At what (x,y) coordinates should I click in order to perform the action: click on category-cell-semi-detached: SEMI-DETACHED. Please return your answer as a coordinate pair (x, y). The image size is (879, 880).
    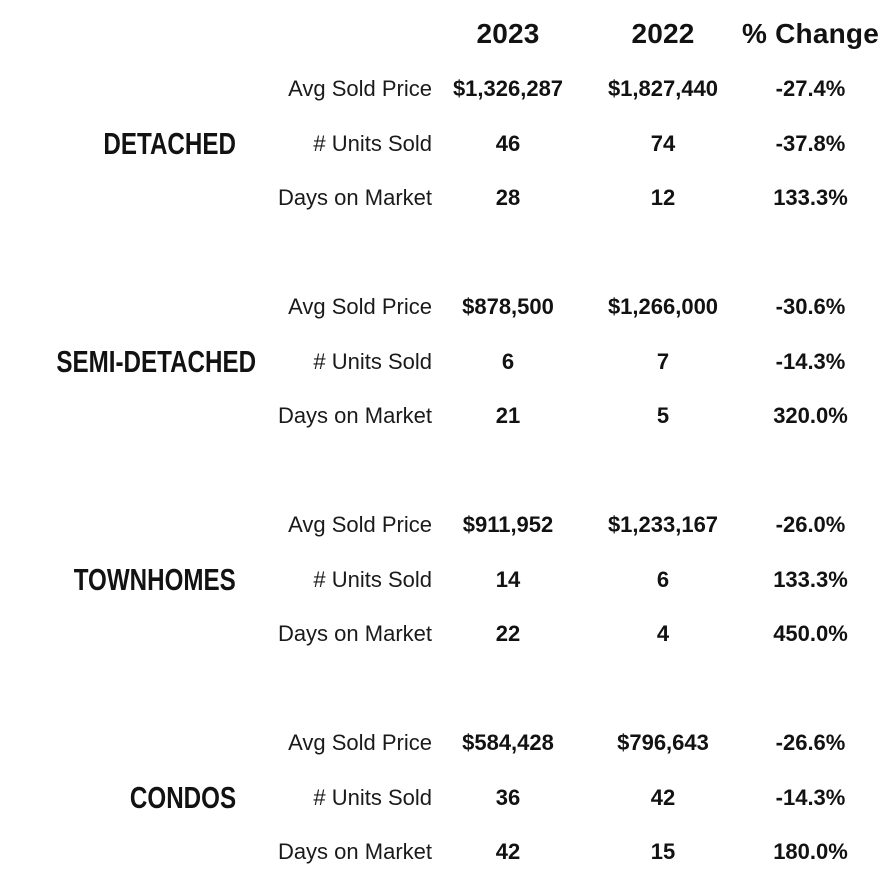
    Looking at the image, I should click on (128, 362).